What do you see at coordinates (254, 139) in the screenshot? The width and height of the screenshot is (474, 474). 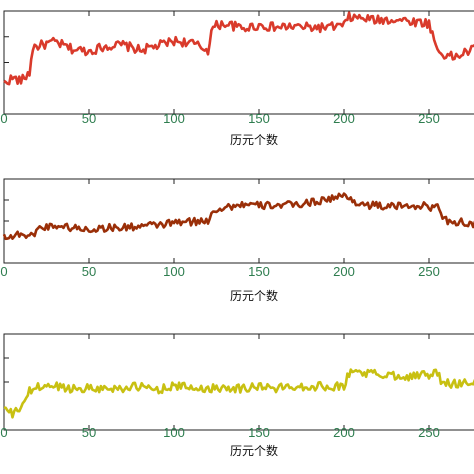 I see `x-axis-label-1: 历元个数` at bounding box center [254, 139].